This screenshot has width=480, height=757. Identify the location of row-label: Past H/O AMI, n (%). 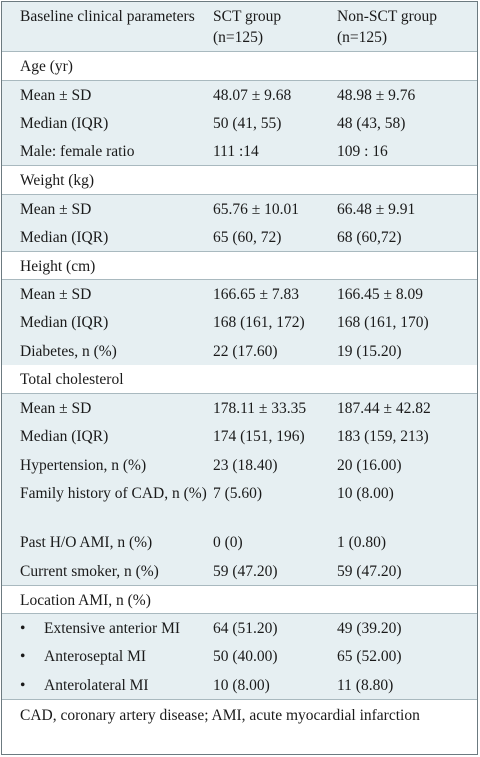
(86, 542).